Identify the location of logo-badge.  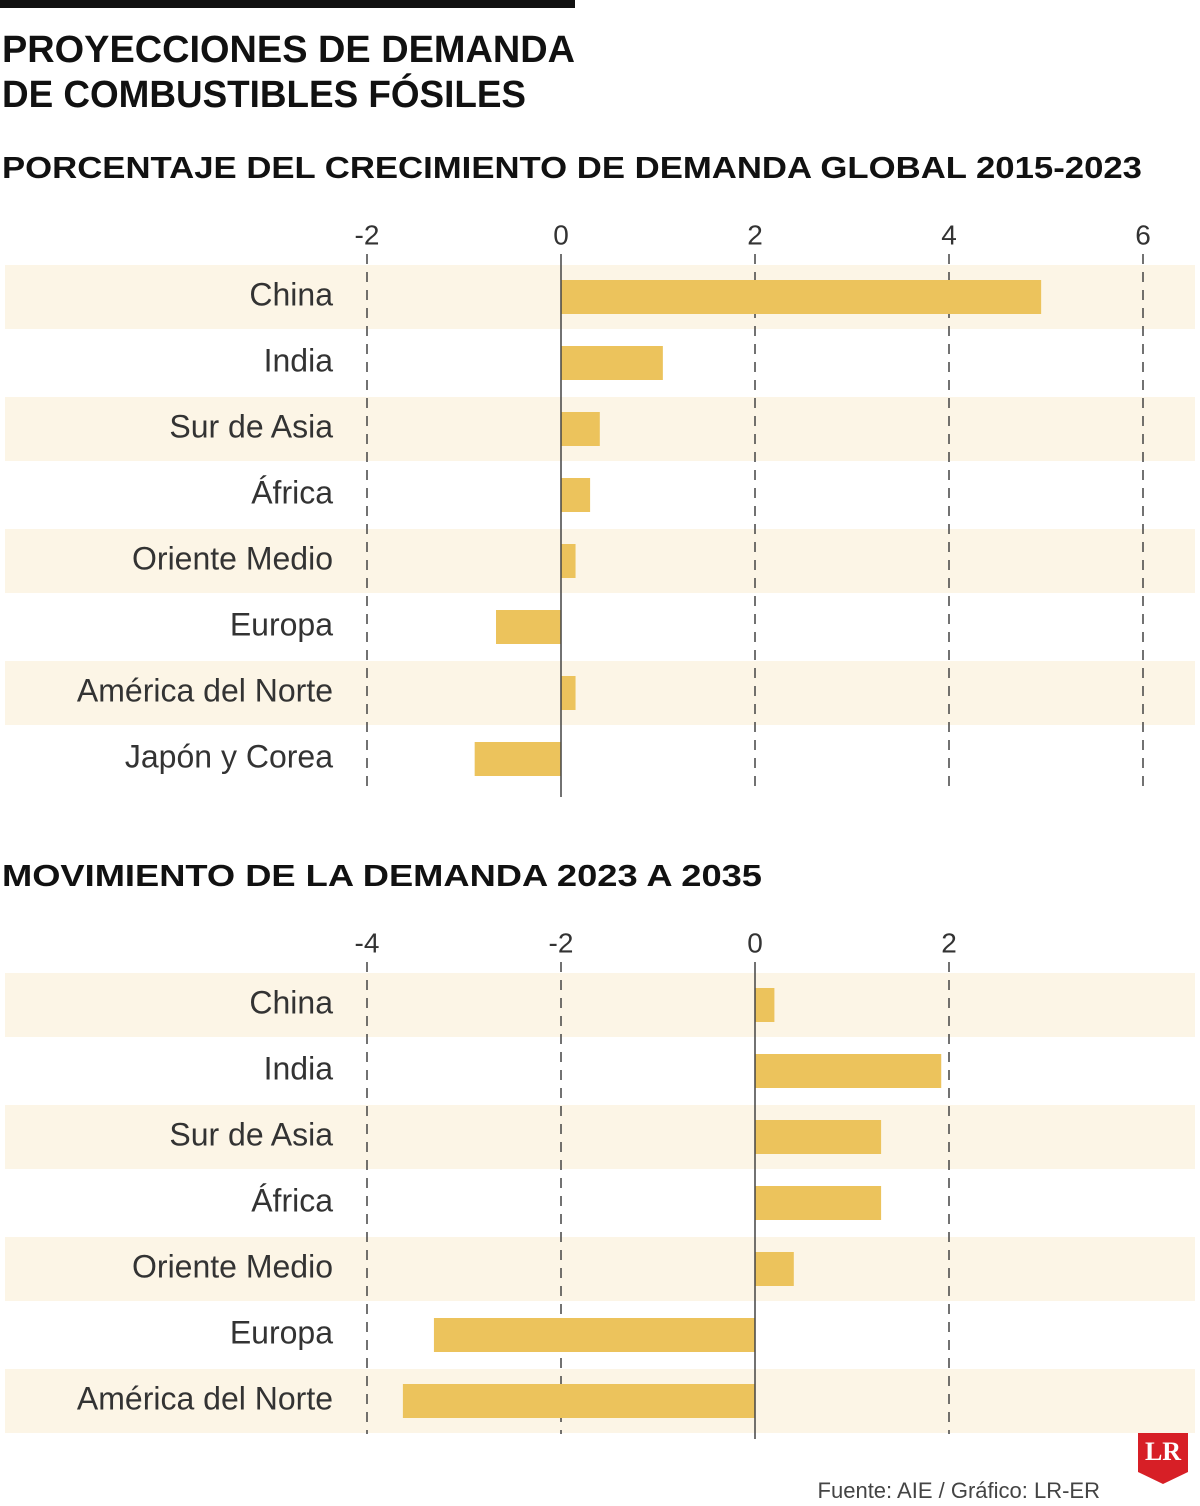
(1163, 1457).